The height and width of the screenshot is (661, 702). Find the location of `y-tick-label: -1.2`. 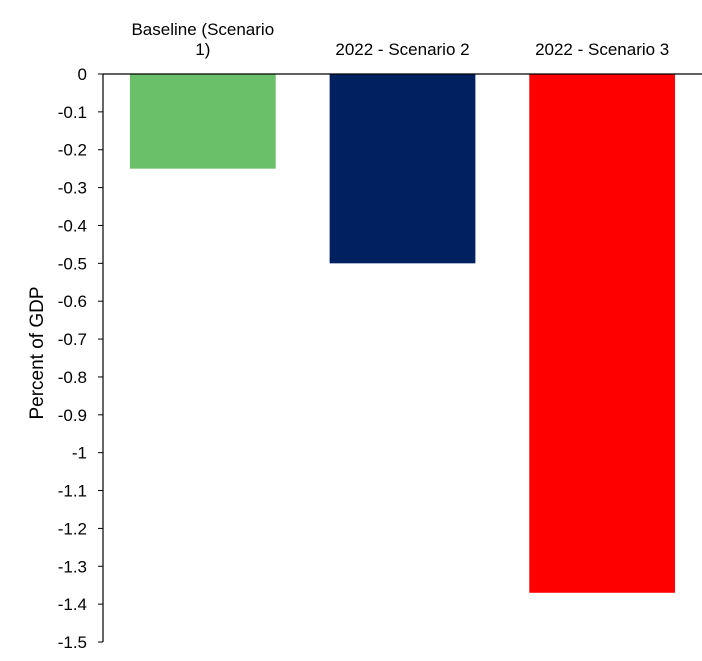

y-tick-label: -1.2 is located at coordinates (72, 528).